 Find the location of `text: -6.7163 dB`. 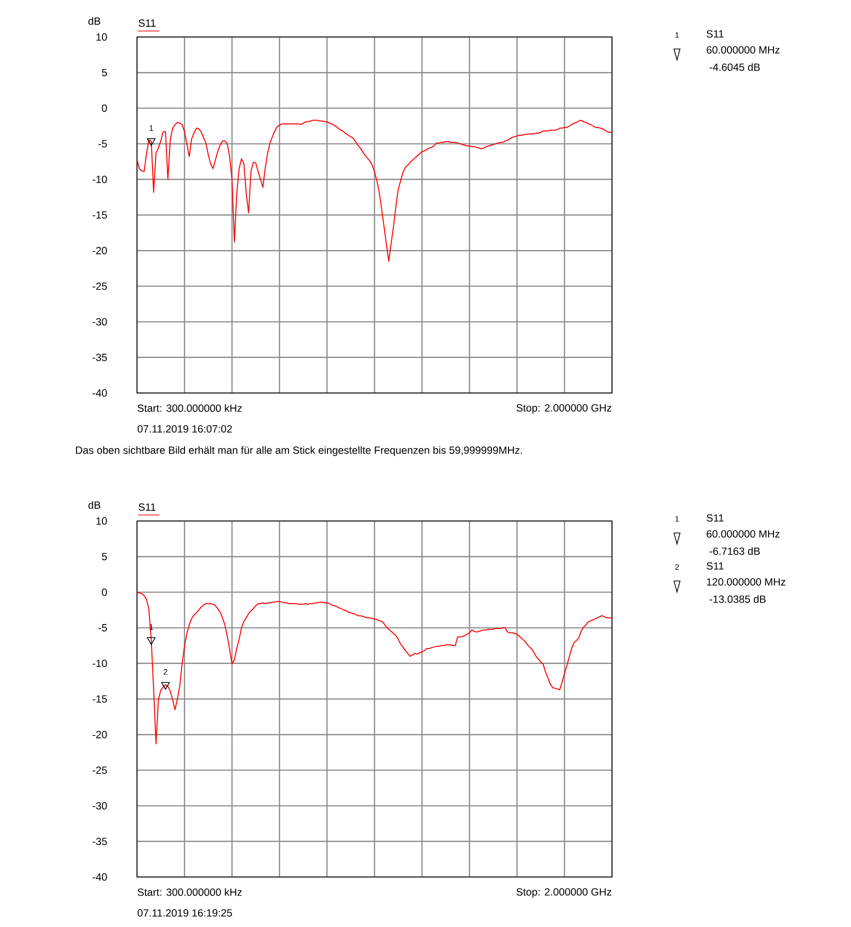

text: -6.7163 dB is located at coordinates (735, 551).